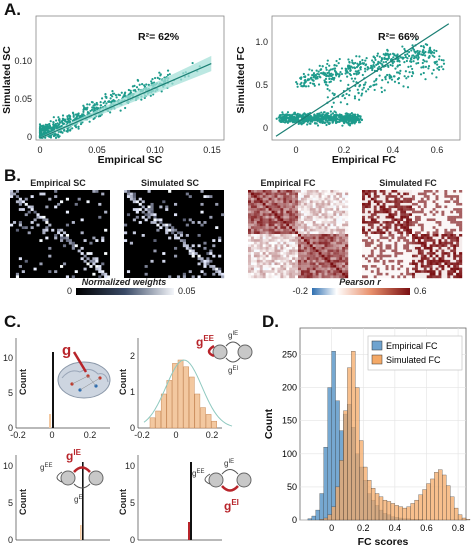  Describe the element at coordinates (66, 350) in the screenshot. I see `c-symbol-g: g` at that location.